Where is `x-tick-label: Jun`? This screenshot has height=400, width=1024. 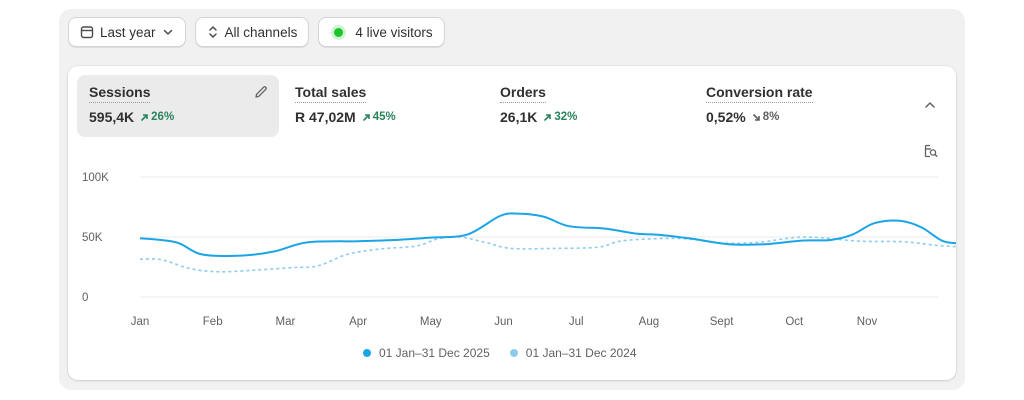
x-tick-label: Jun is located at coordinates (503, 322).